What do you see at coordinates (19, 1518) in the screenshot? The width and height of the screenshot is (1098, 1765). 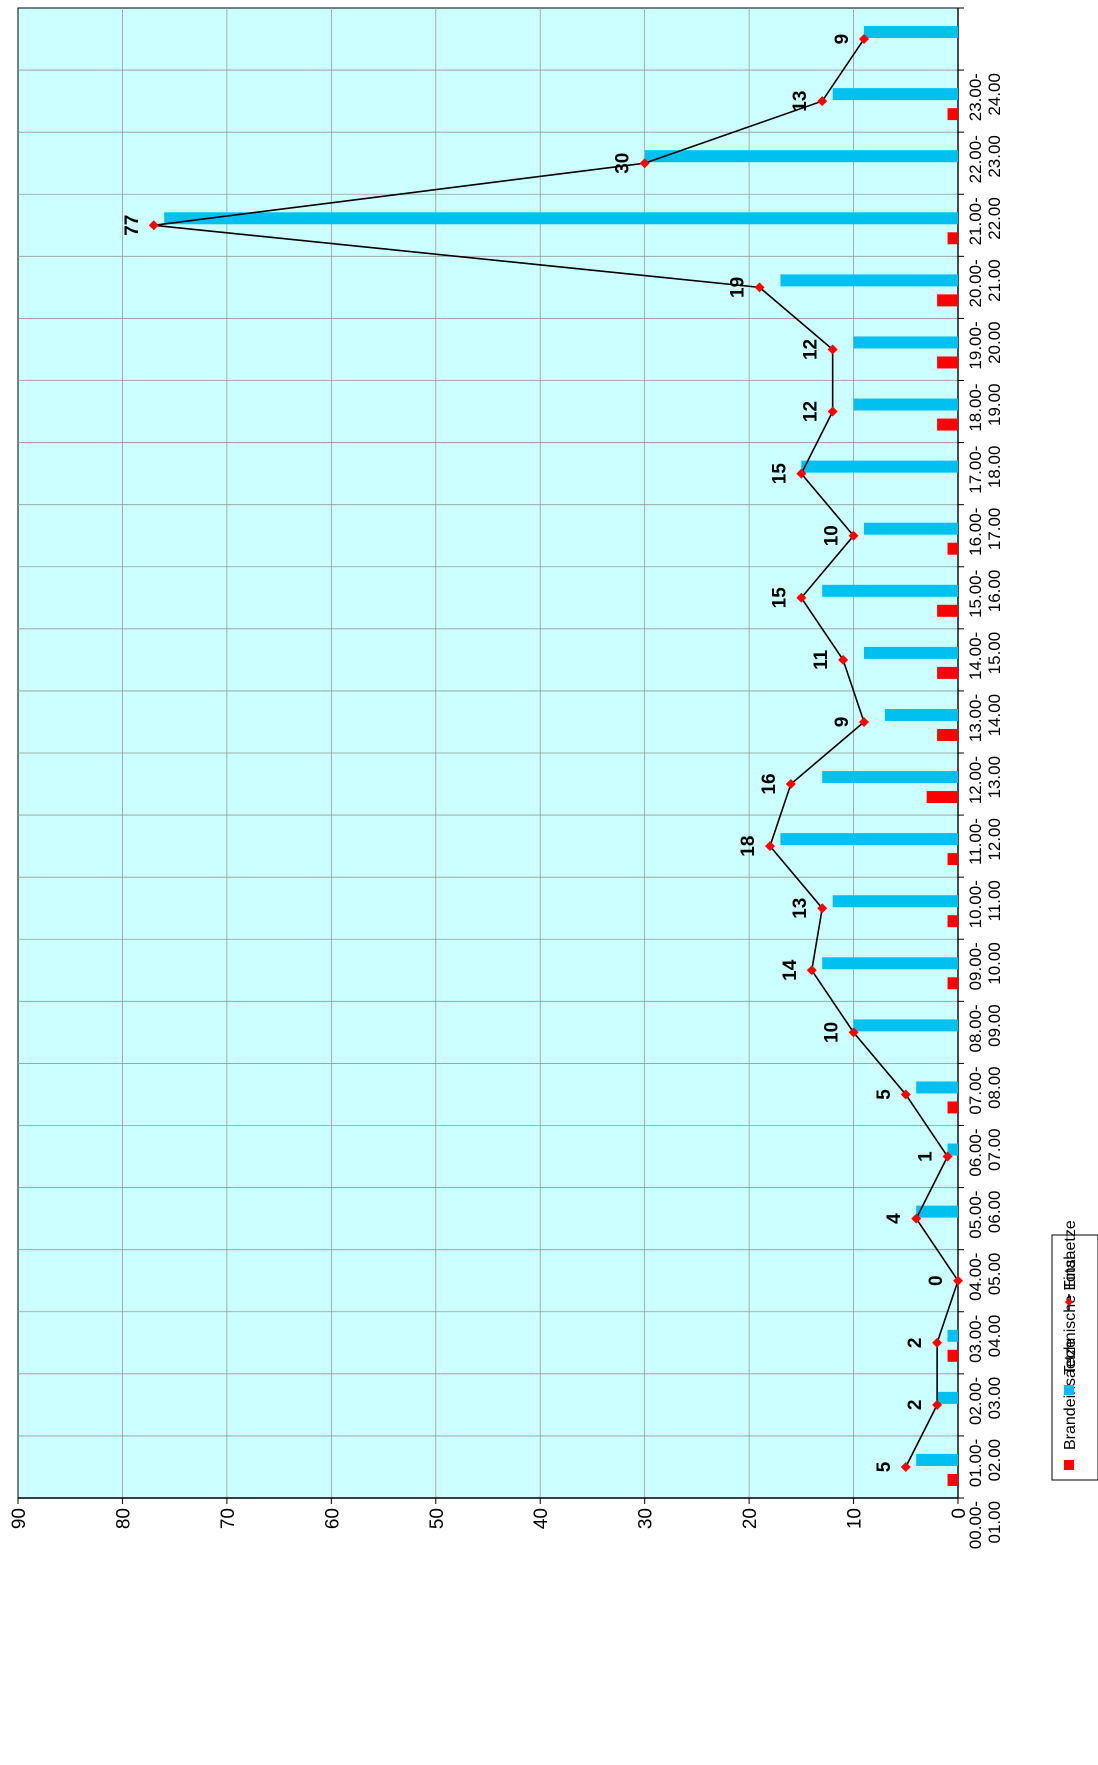 I see `value-tick-label: 90` at bounding box center [19, 1518].